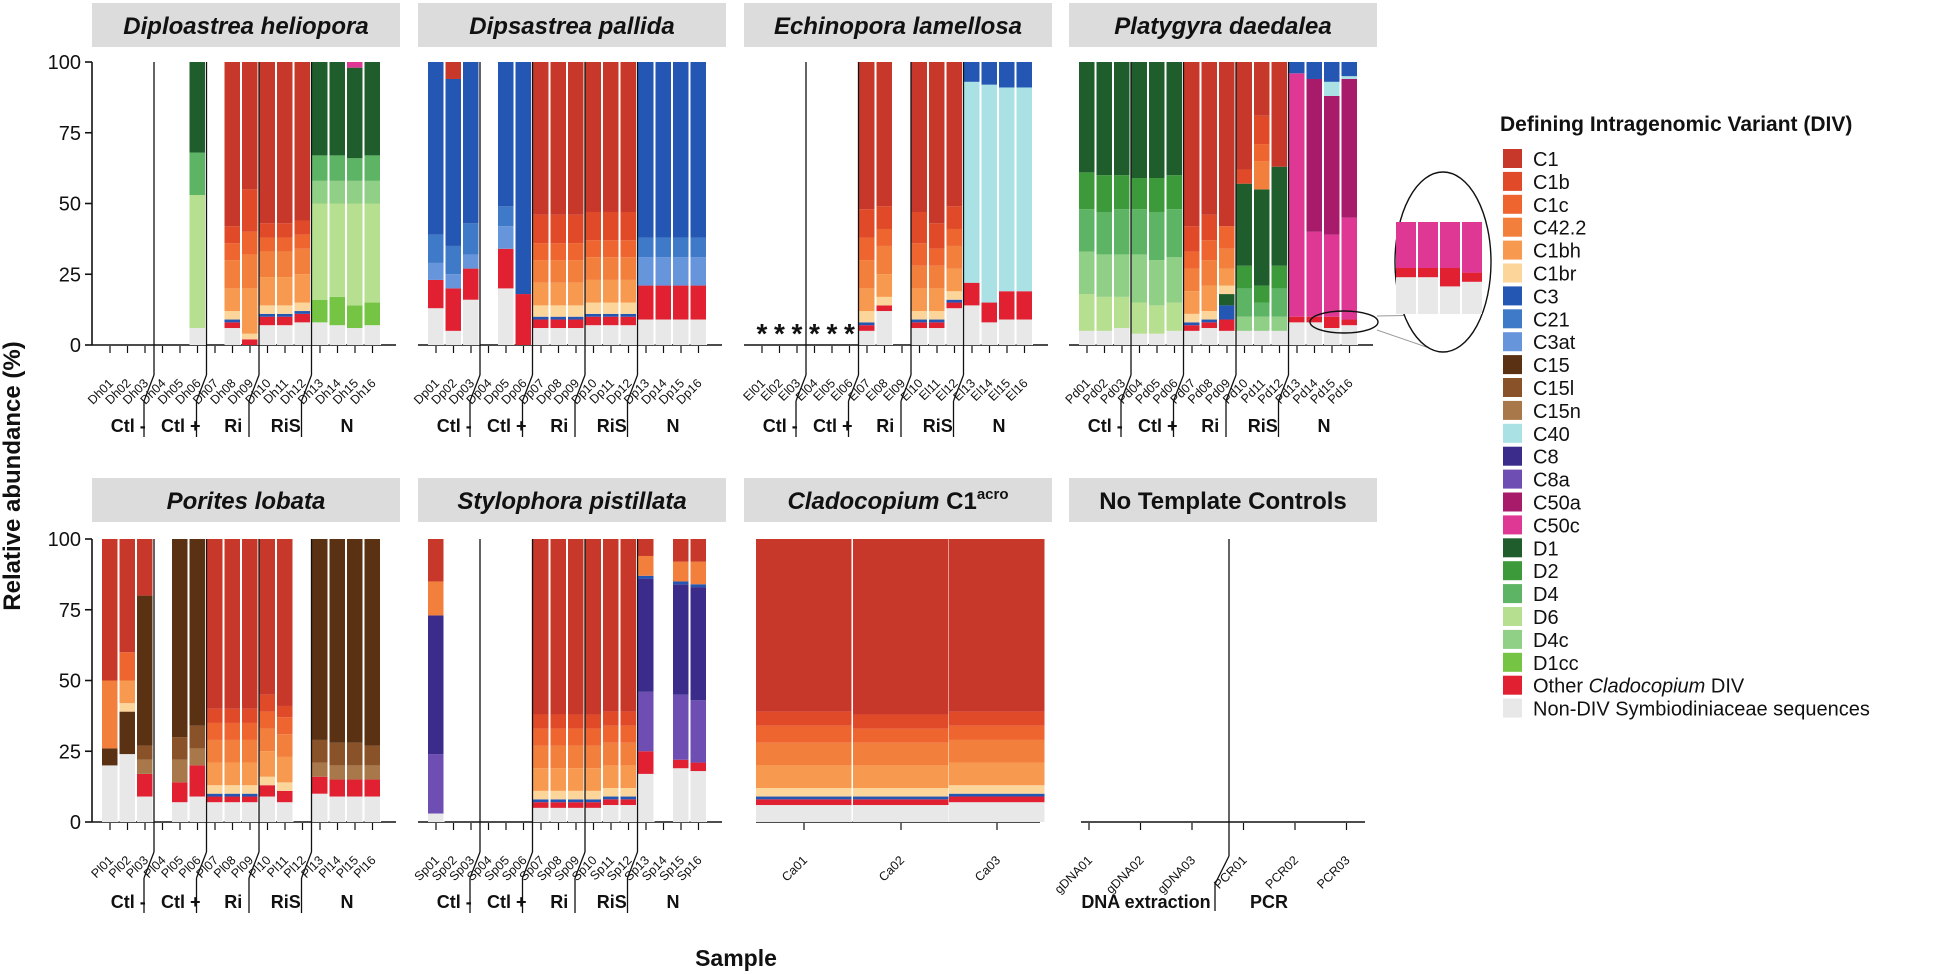  Describe the element at coordinates (797, 333) in the screenshot. I see `undetected-asterisk: *` at that location.